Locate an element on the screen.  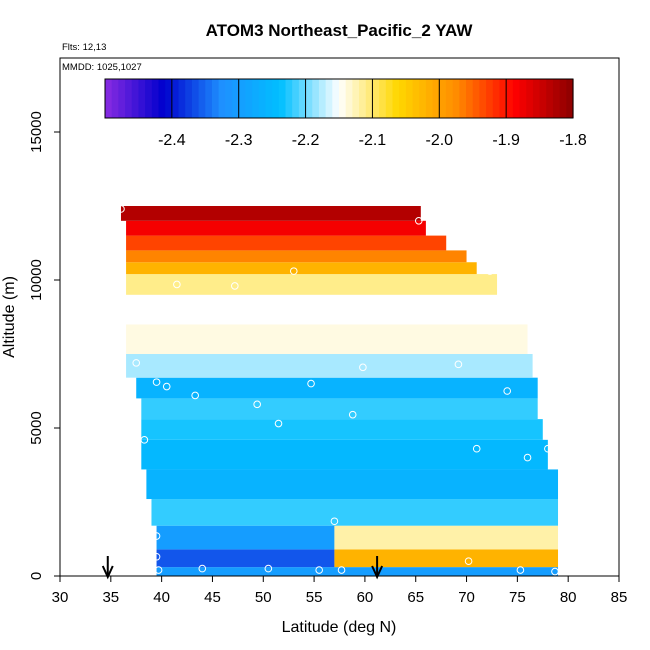
y-tick-label: 5000 is located at coordinates (36, 427).